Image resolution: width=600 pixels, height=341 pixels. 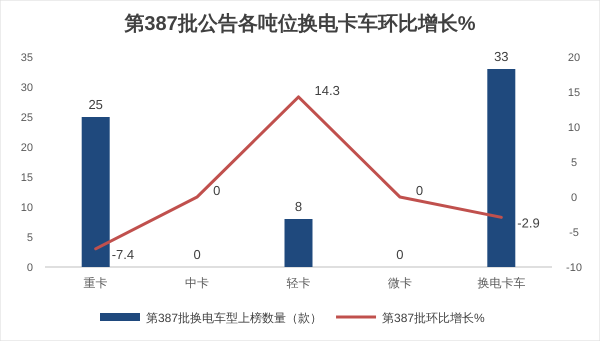 What do you see at coordinates (26, 58) in the screenshot?
I see `y-tick-label: 35` at bounding box center [26, 58].